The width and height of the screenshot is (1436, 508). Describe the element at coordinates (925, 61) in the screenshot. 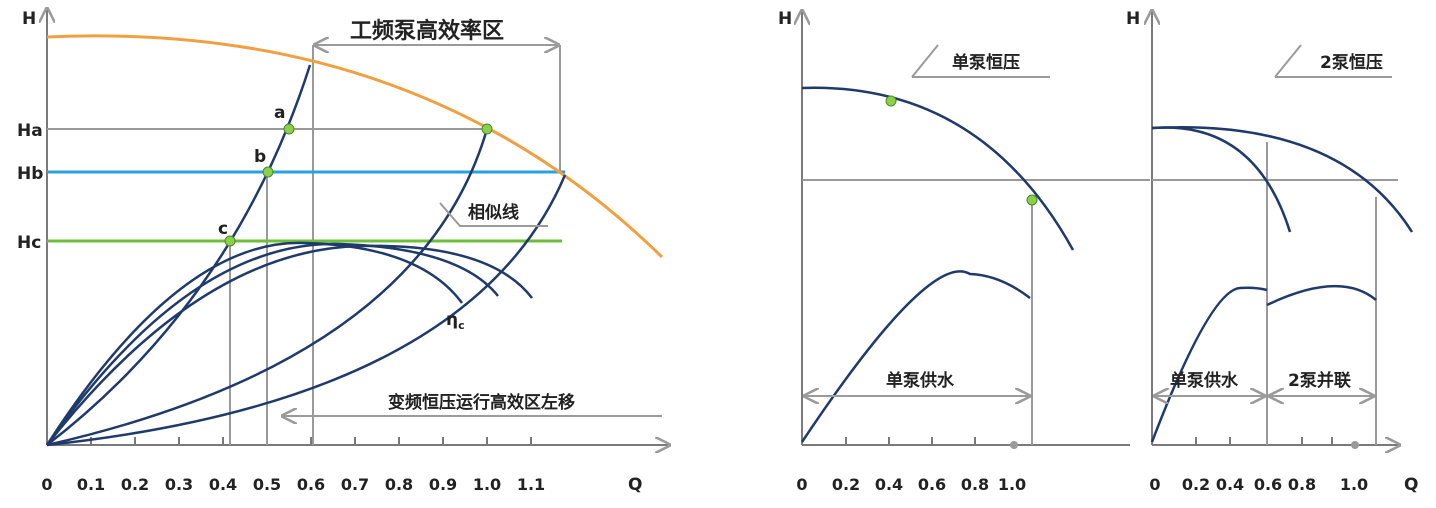

I see `mid-title-slash` at that location.